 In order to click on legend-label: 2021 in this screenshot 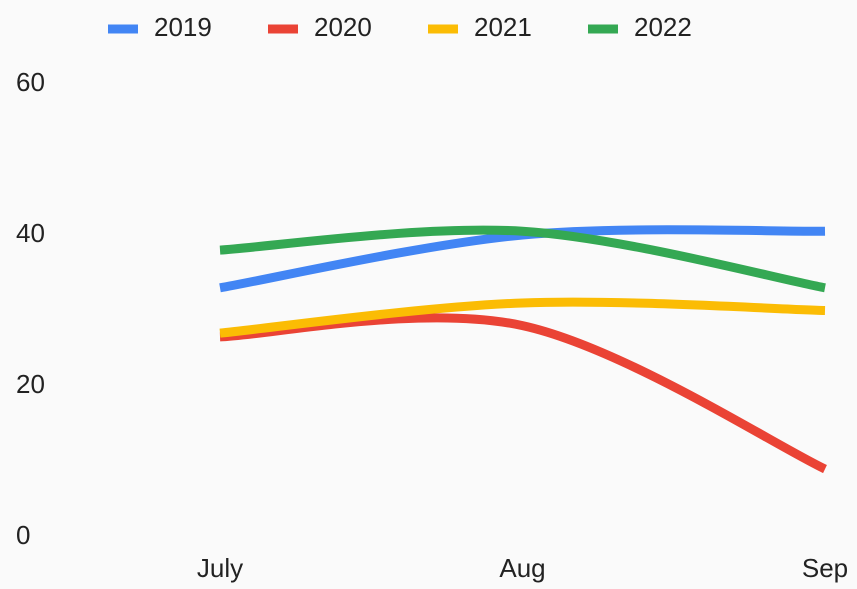, I will do `click(503, 27)`.